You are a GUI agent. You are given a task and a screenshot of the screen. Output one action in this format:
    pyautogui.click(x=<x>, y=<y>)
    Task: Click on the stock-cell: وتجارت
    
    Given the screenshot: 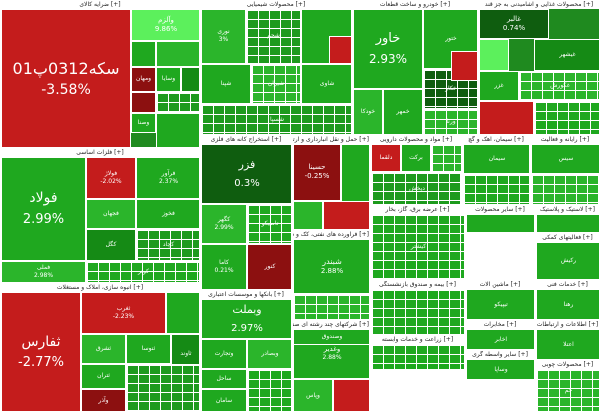 What is the action you would take?
    pyautogui.click(x=224, y=354)
    